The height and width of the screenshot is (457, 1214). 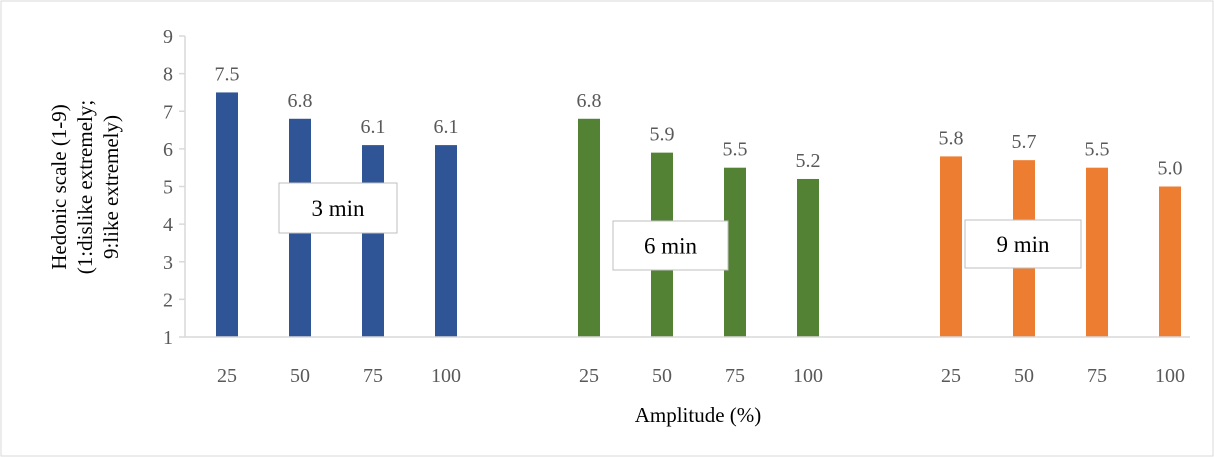 What do you see at coordinates (168, 263) in the screenshot?
I see `y-tick-label: 3` at bounding box center [168, 263].